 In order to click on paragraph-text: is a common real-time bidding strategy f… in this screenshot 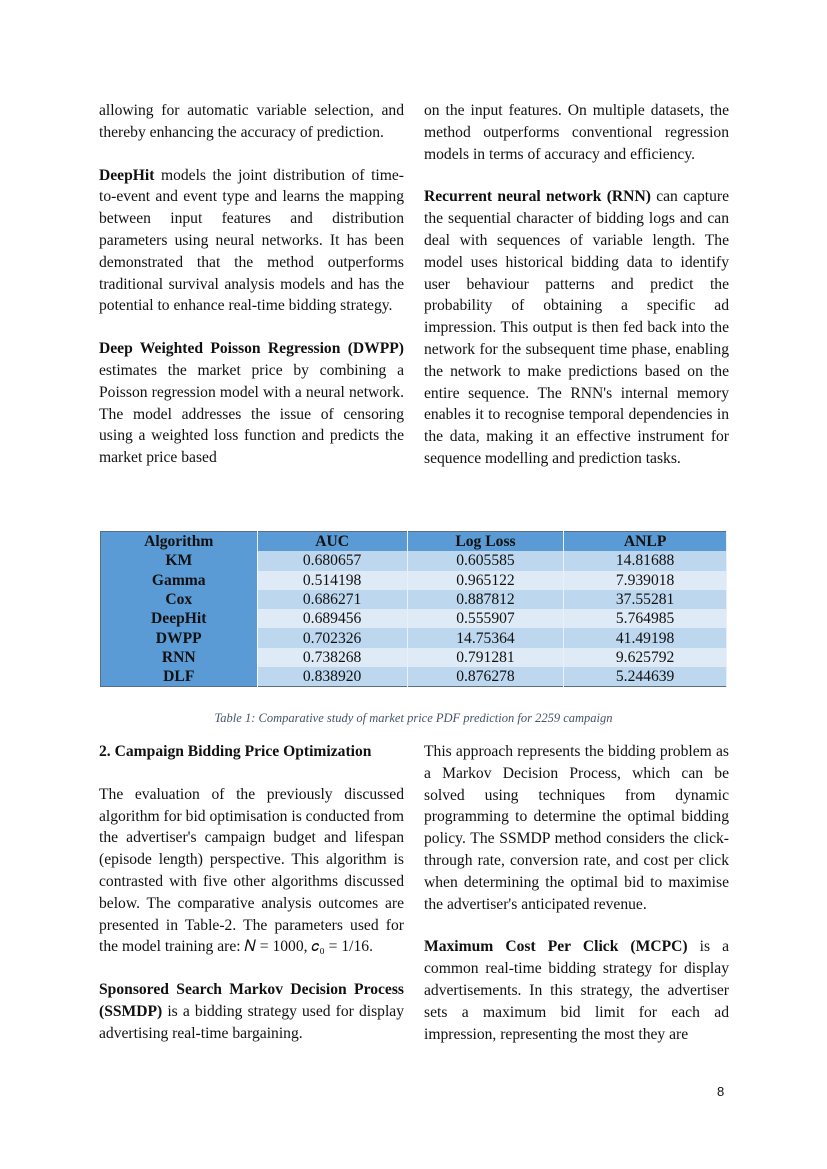, I will do `click(576, 990)`.